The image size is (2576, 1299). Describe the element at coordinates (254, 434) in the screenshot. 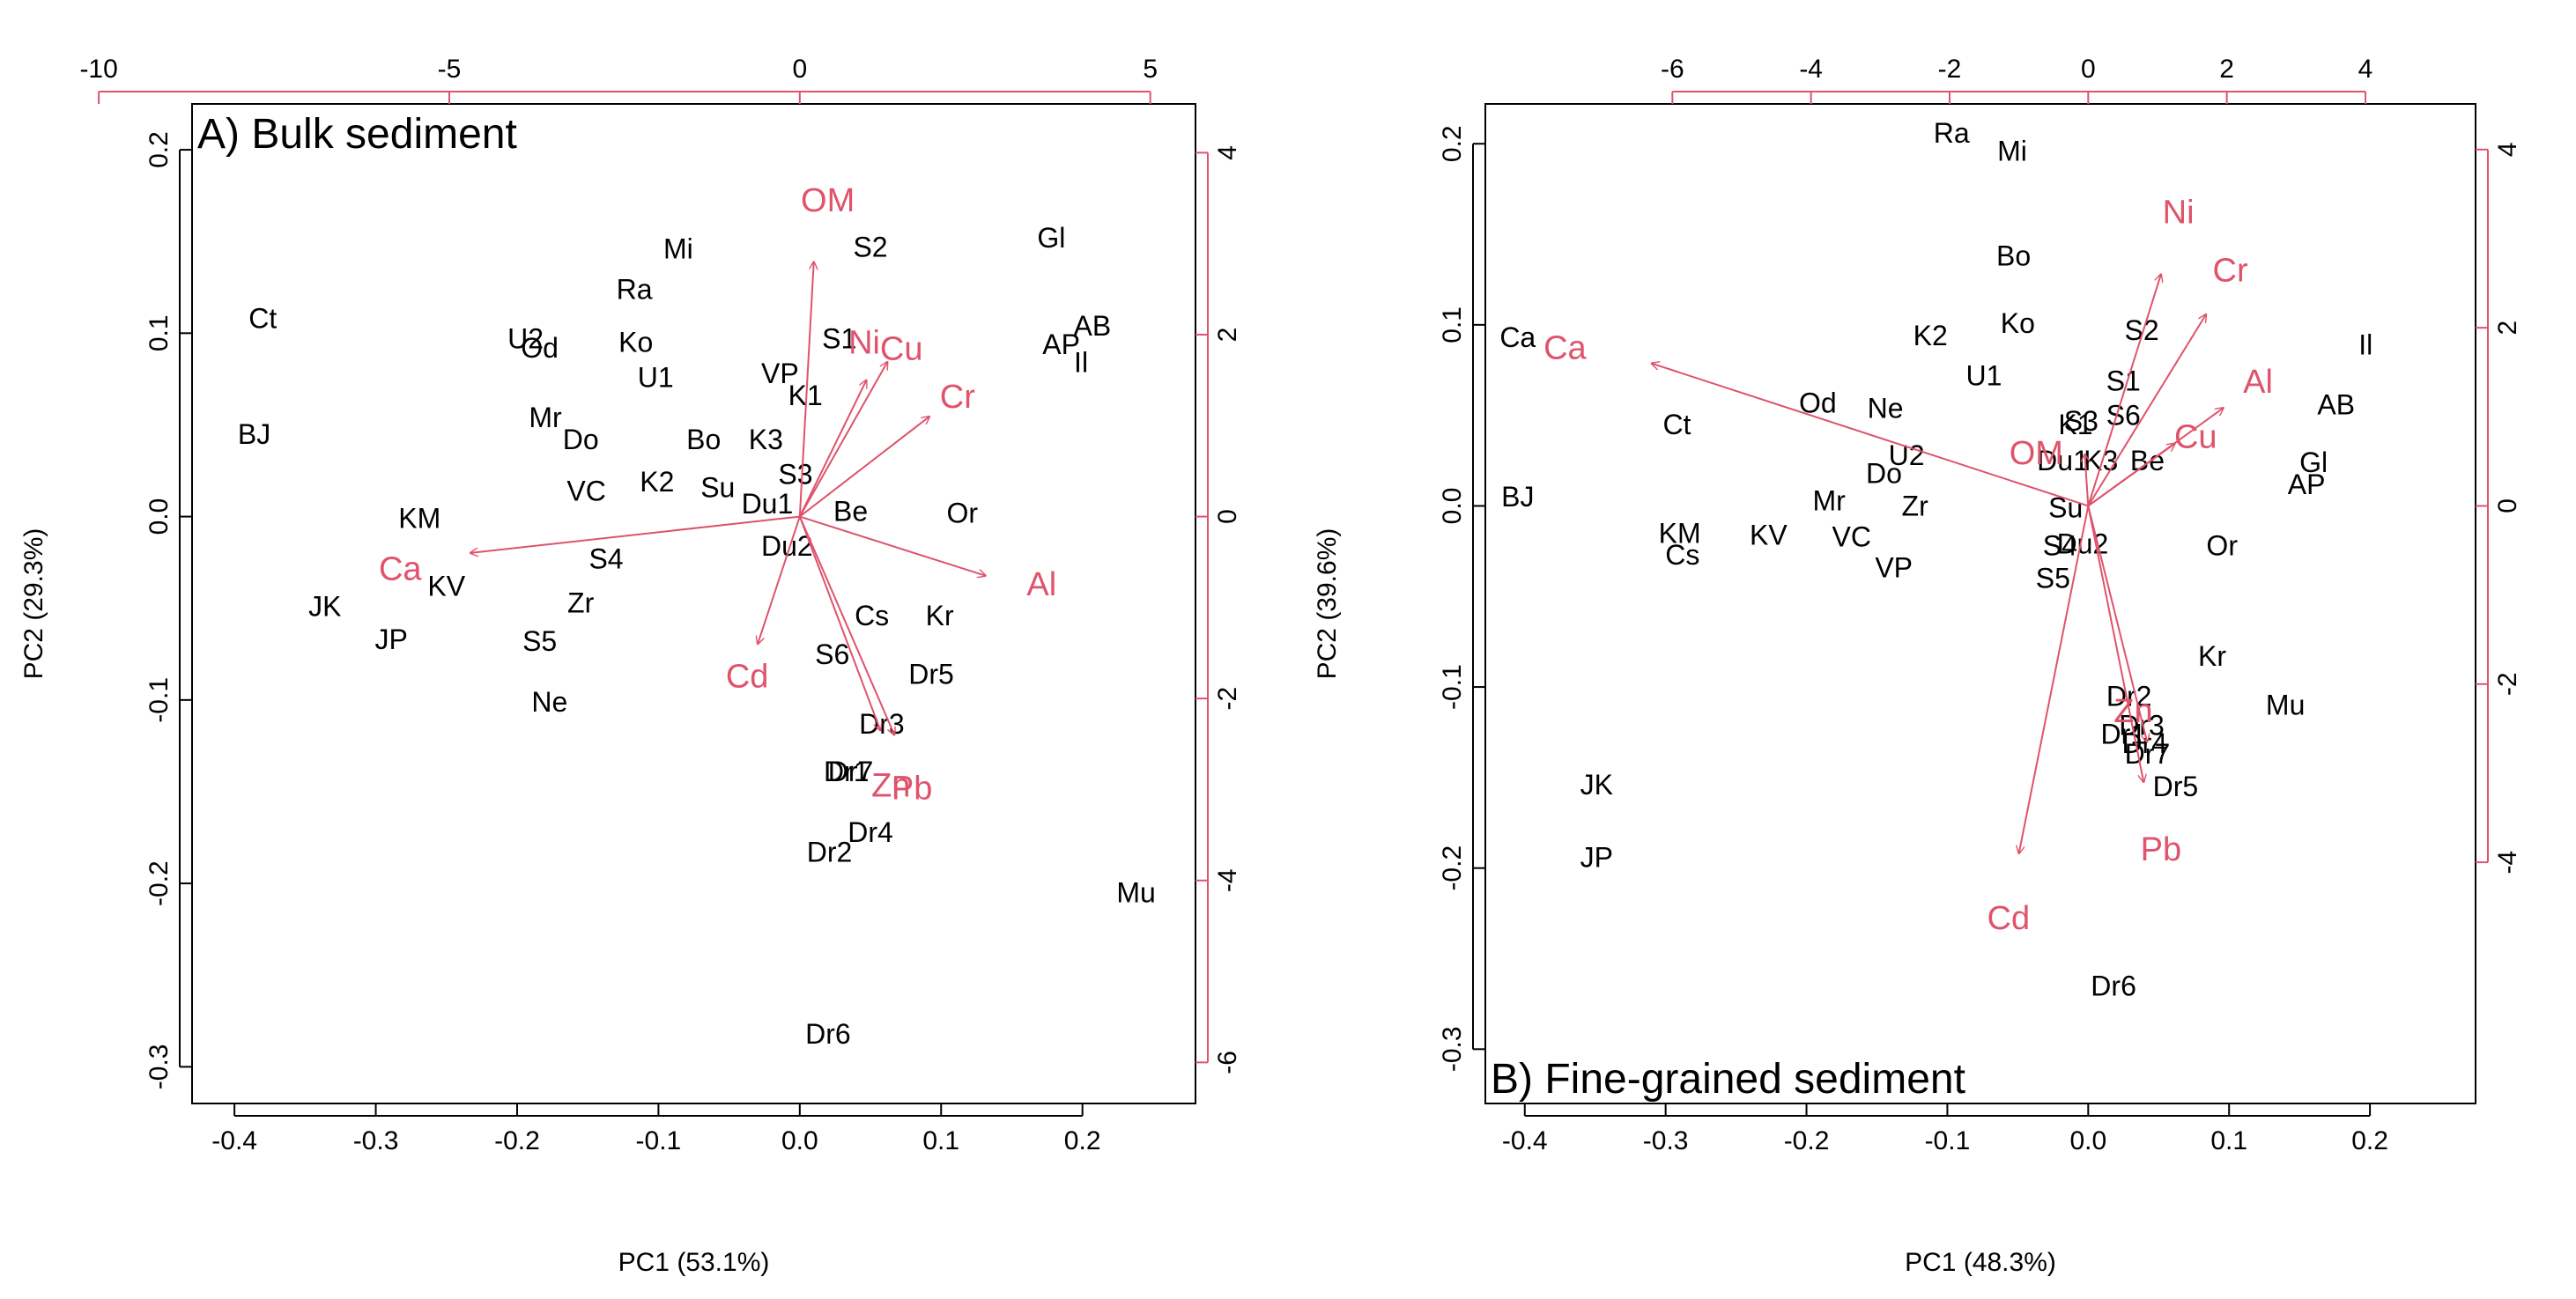

I see `score-label-bj: BJ` at that location.